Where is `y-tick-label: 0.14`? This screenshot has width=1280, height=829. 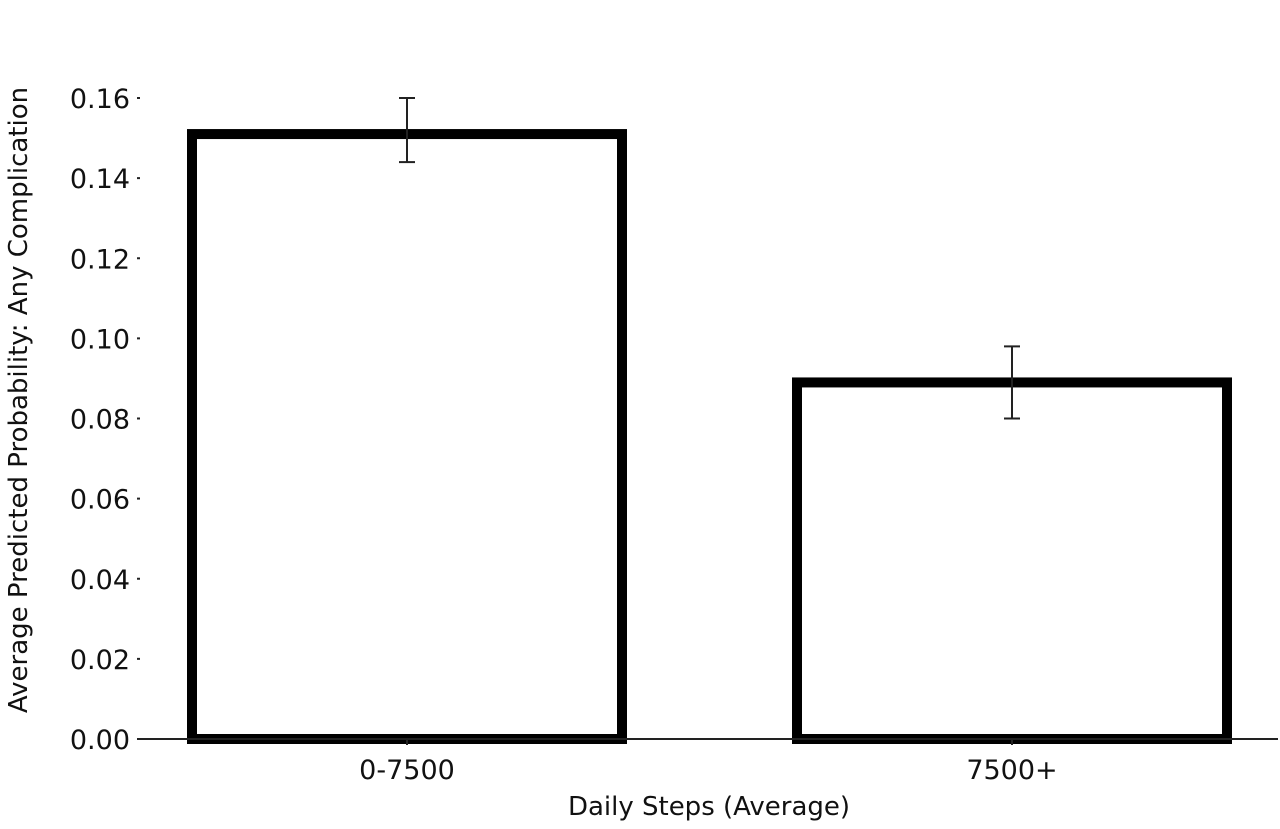
y-tick-label: 0.14 is located at coordinates (100, 179).